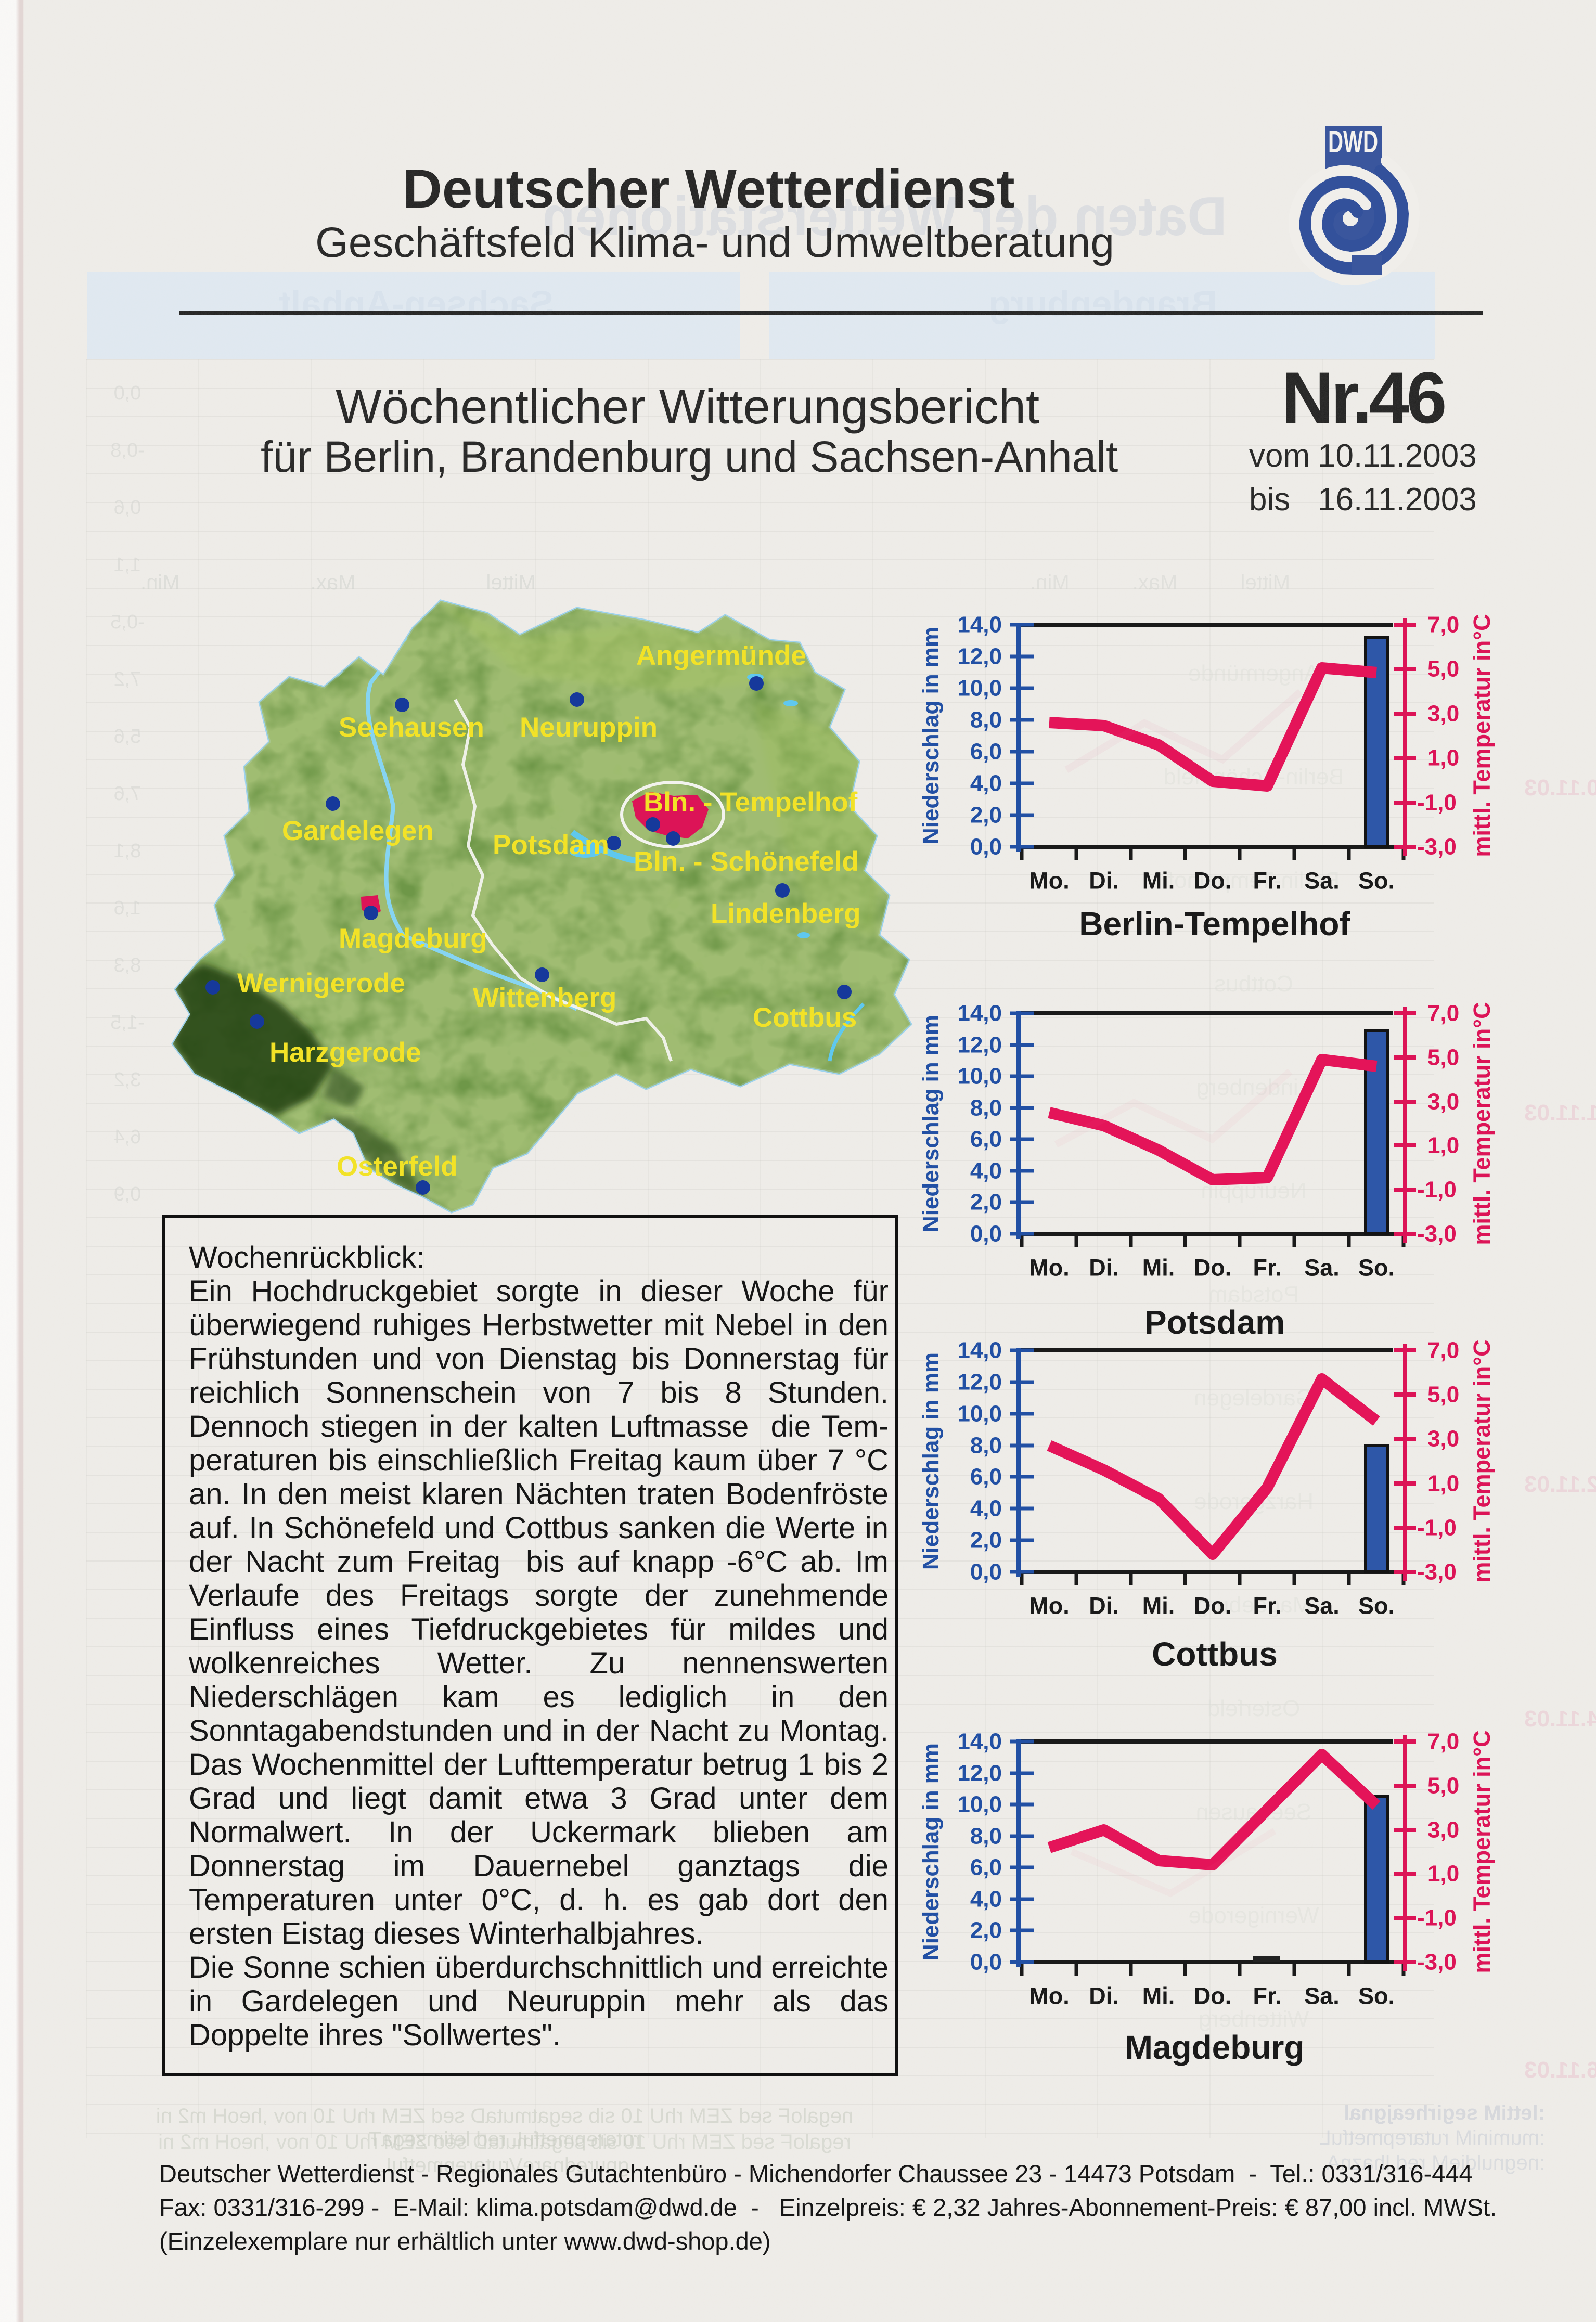  I want to click on svg-text: Lindenberg, so click(786, 914).